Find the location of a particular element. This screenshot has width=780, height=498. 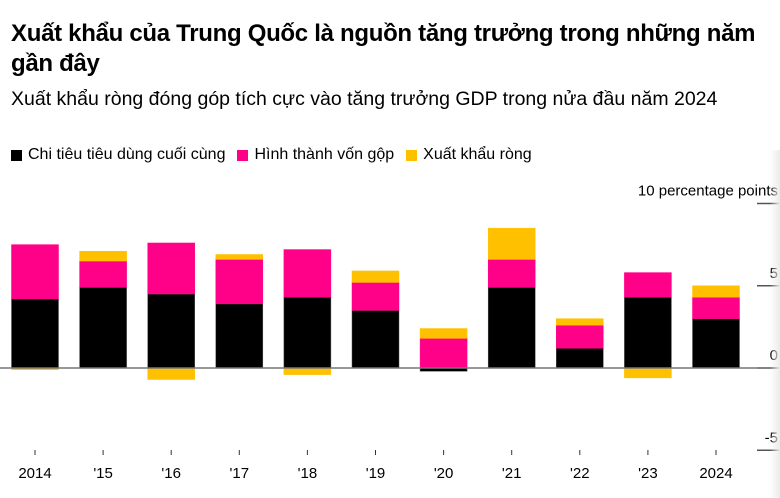

bar-capital-2024 is located at coordinates (716, 308).